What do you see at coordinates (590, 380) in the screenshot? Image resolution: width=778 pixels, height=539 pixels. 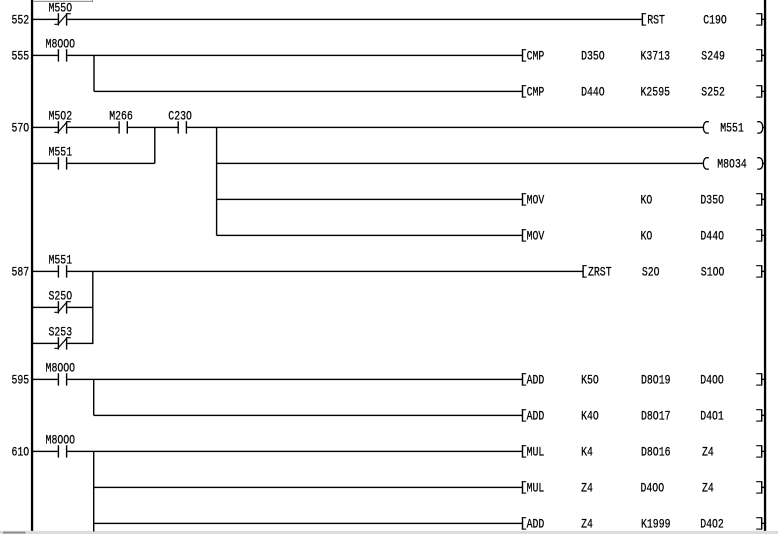 I see `svg-text: K5O` at bounding box center [590, 380].